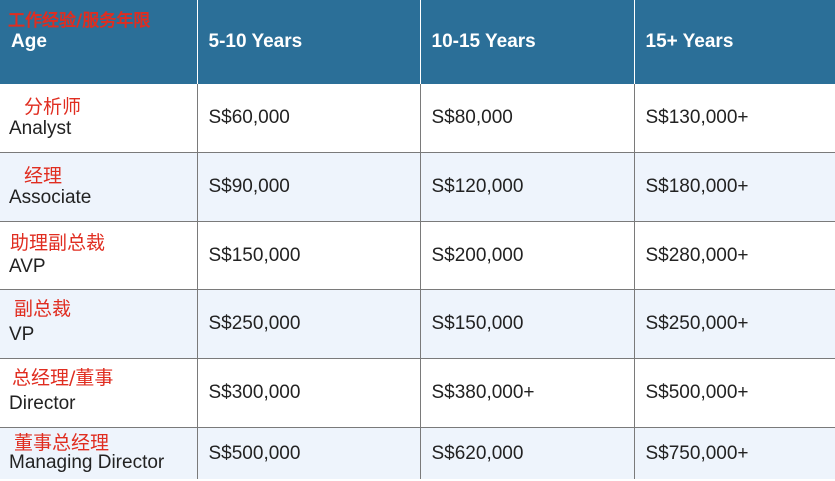  Describe the element at coordinates (527, 453) in the screenshot. I see `salary-cell: S$620,000` at that location.